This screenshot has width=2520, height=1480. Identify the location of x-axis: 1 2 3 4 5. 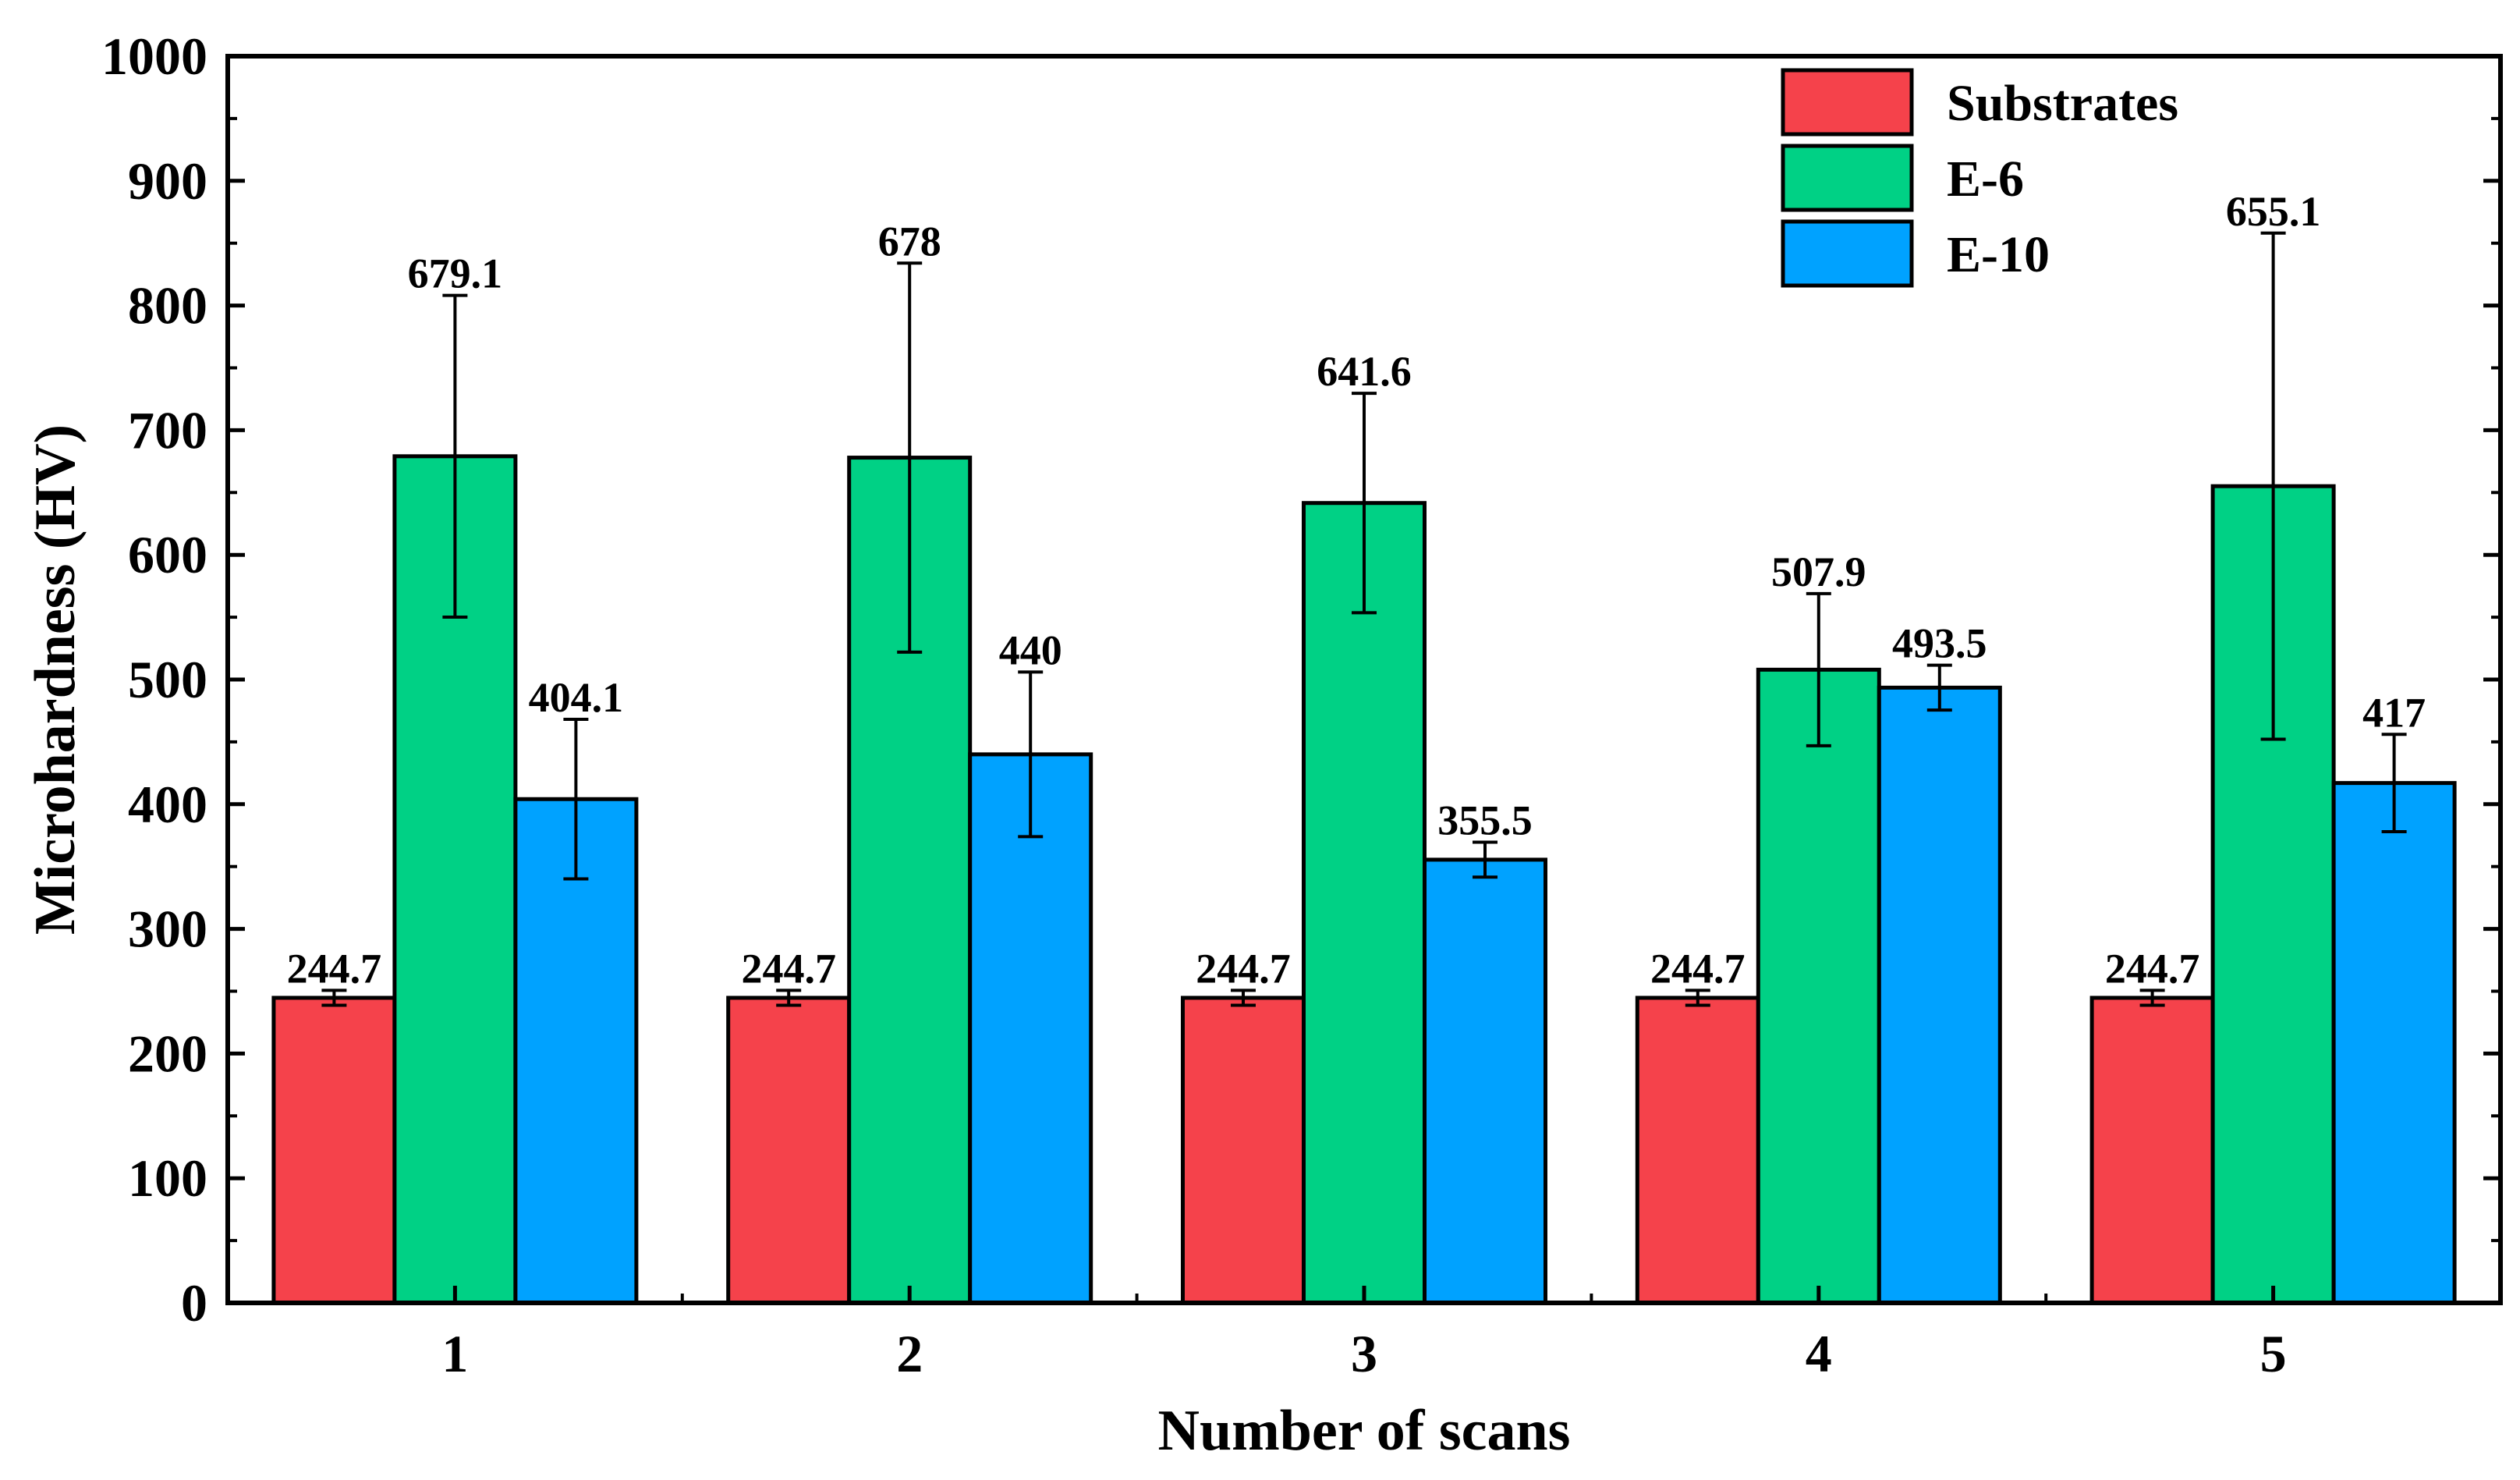
(1364, 1334).